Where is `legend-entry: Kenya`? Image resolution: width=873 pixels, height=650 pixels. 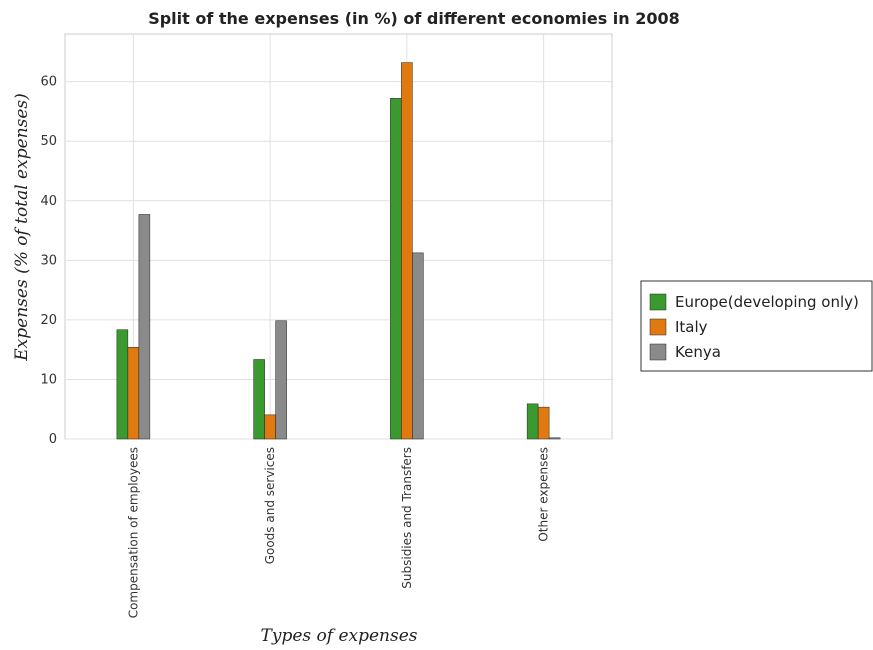 legend-entry: Kenya is located at coordinates (698, 352).